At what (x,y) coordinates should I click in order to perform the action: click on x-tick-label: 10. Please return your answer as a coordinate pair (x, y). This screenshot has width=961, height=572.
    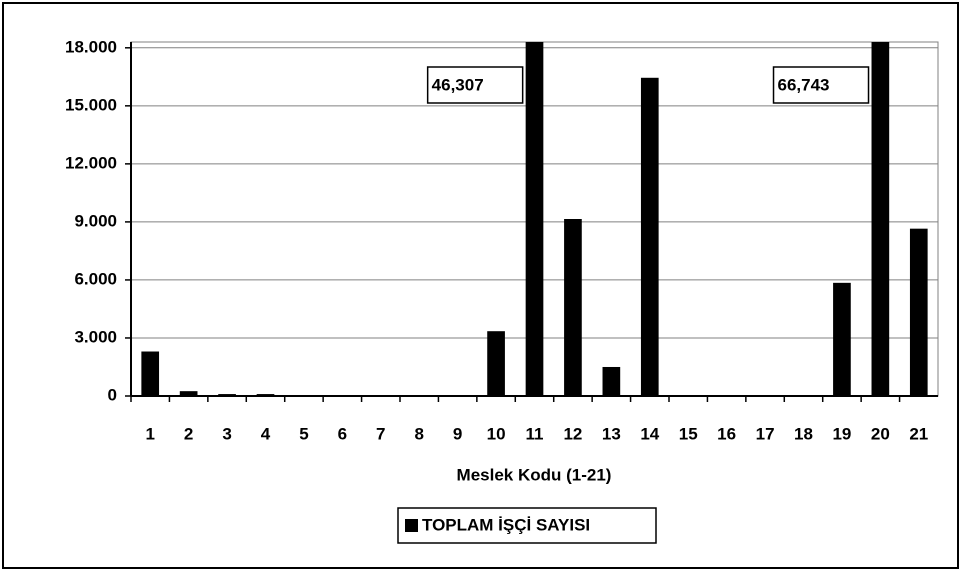
    Looking at the image, I should click on (496, 433).